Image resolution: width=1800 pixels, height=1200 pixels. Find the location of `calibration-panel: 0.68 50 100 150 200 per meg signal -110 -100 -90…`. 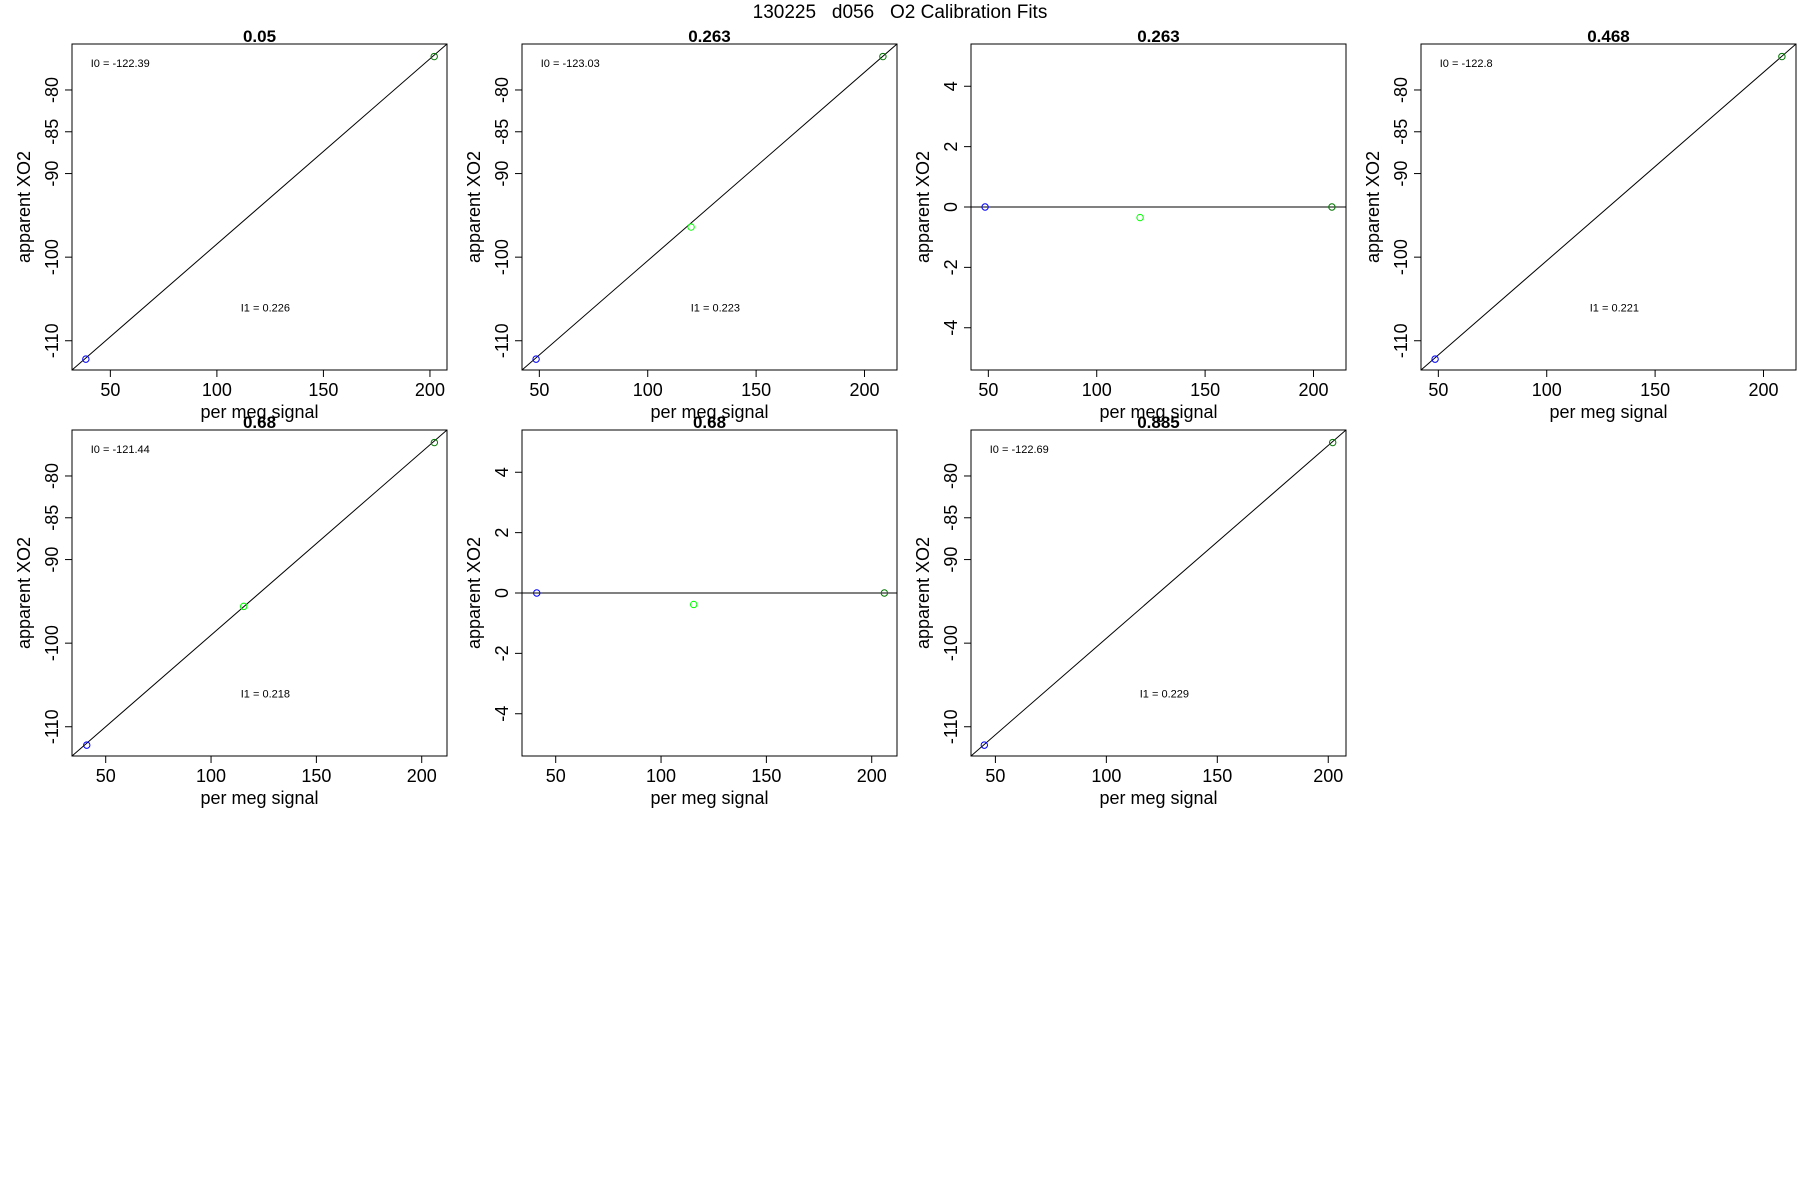

calibration-panel: 0.68 50 100 150 200 per meg signal -110 -100 -90… is located at coordinates (231, 610).